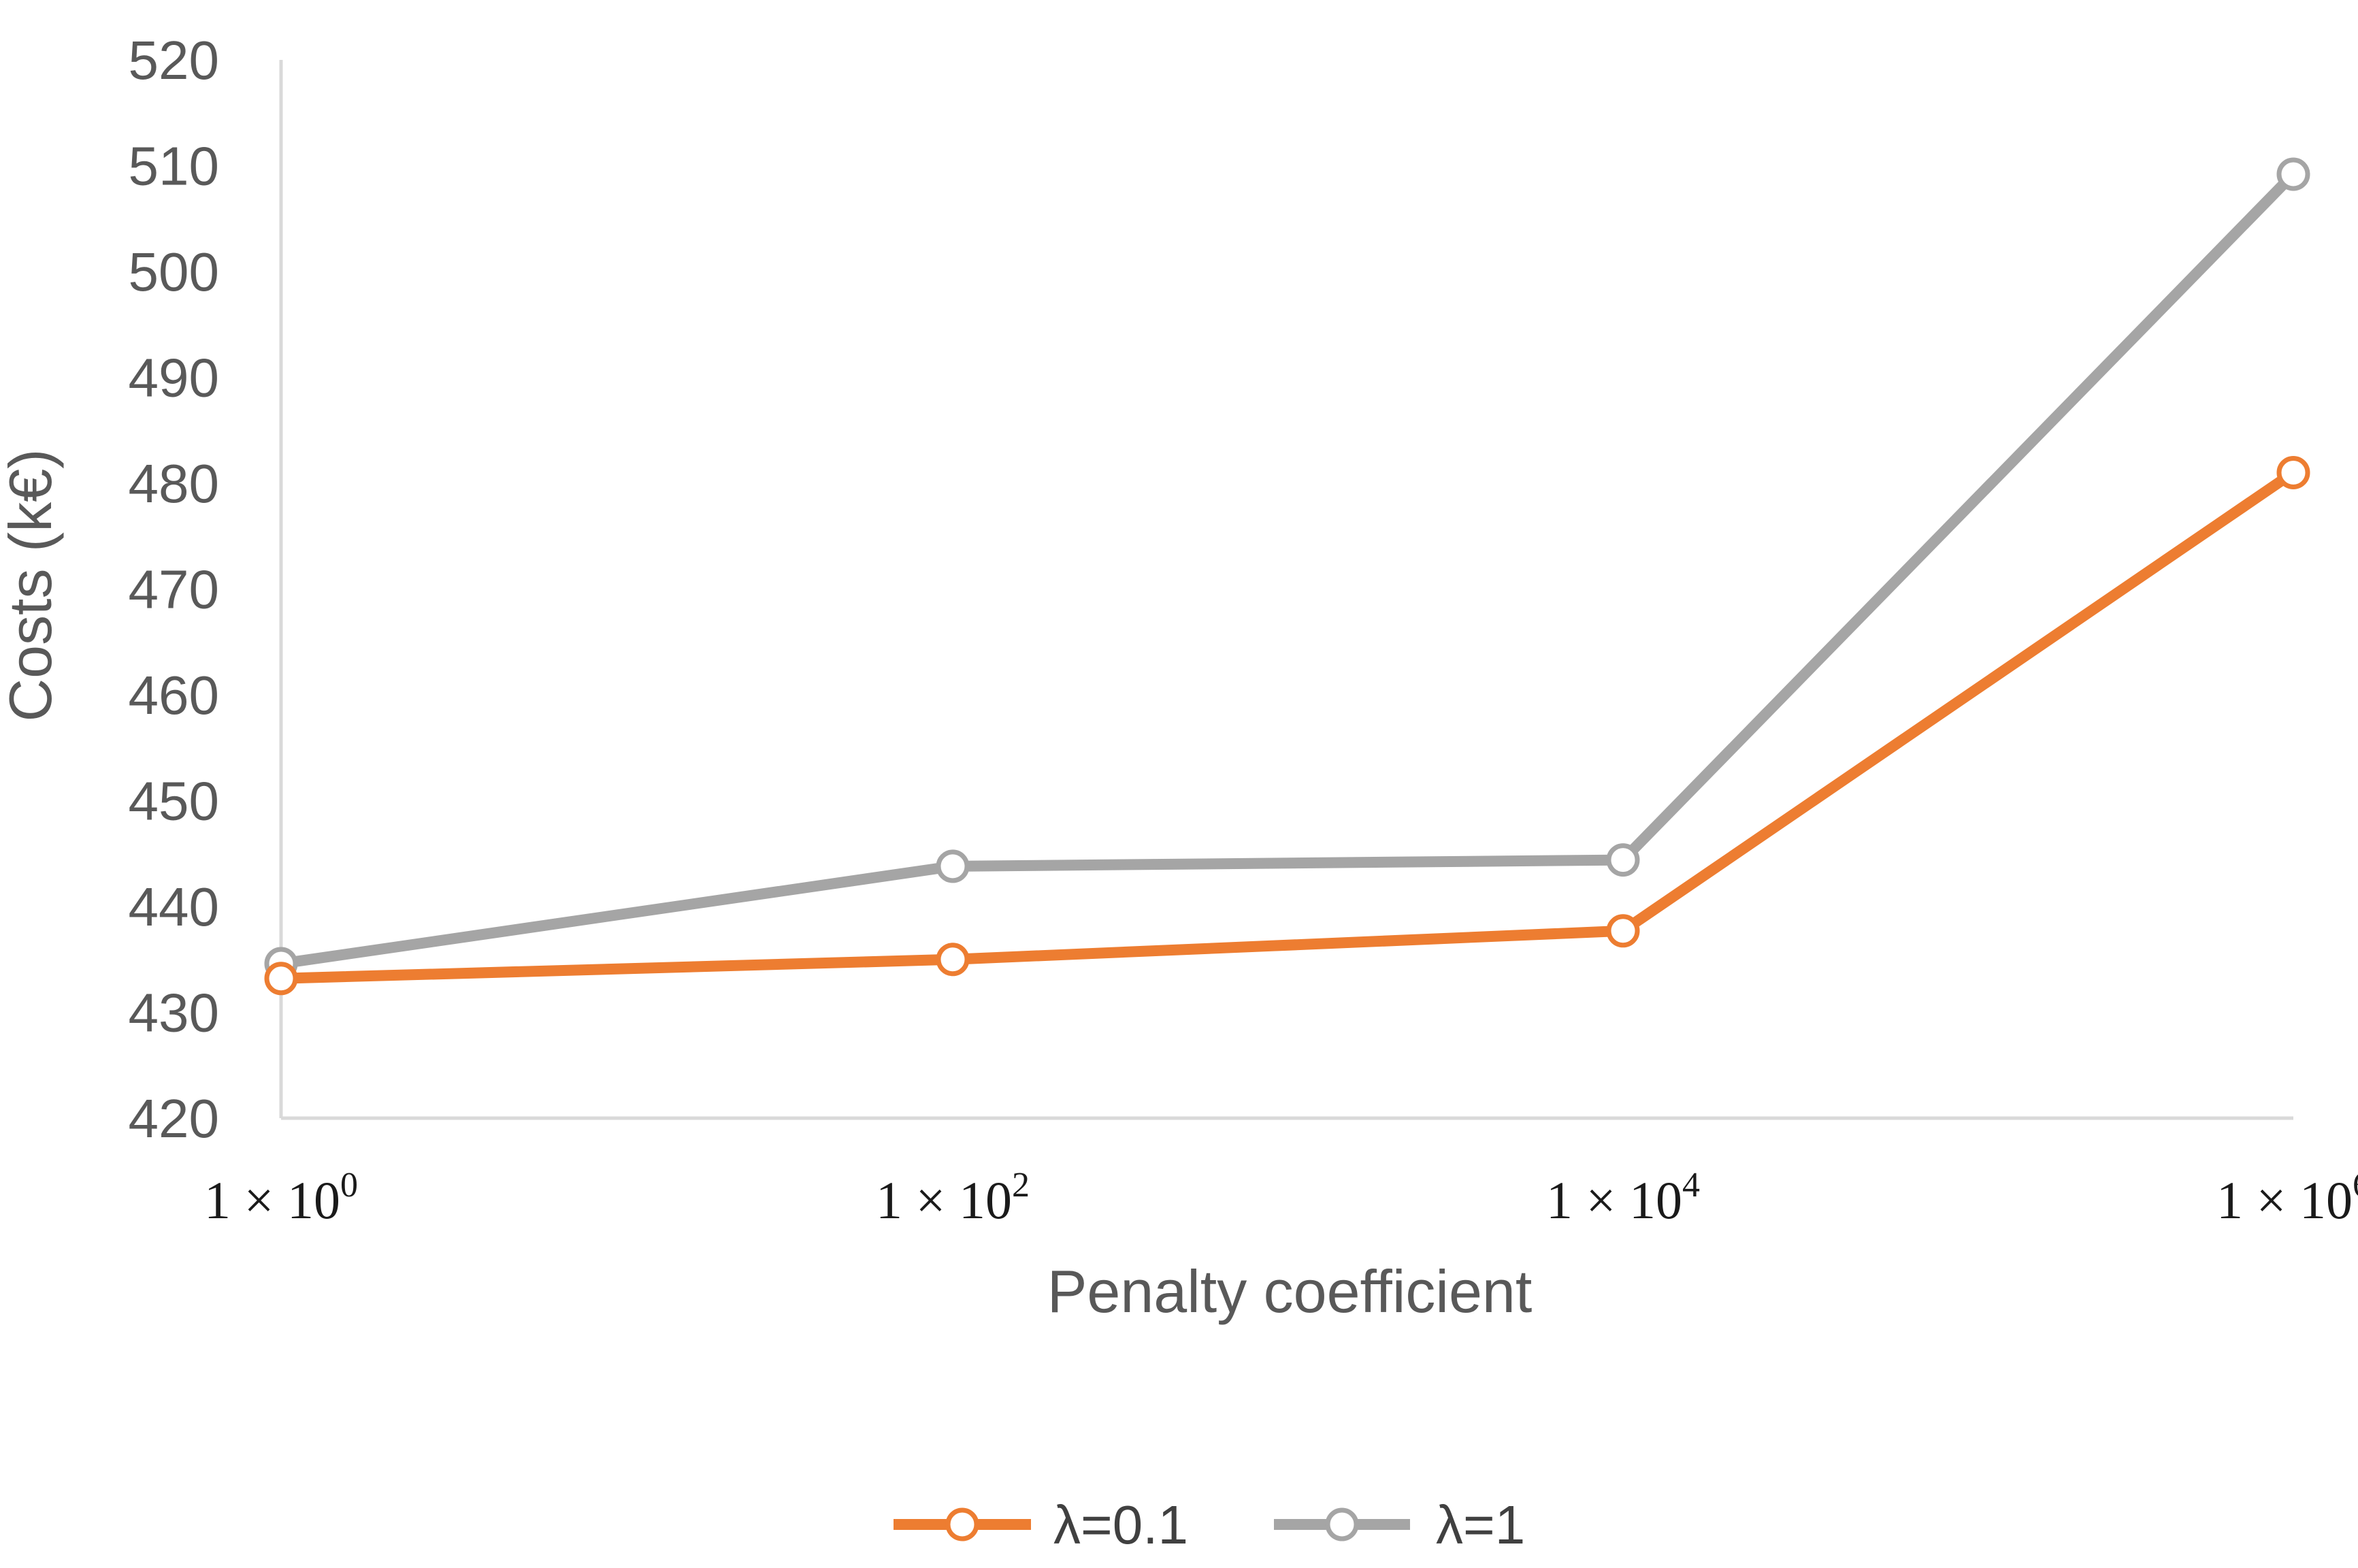 This screenshot has width=2358, height=1568. I want to click on y-tick-label: 460, so click(174, 695).